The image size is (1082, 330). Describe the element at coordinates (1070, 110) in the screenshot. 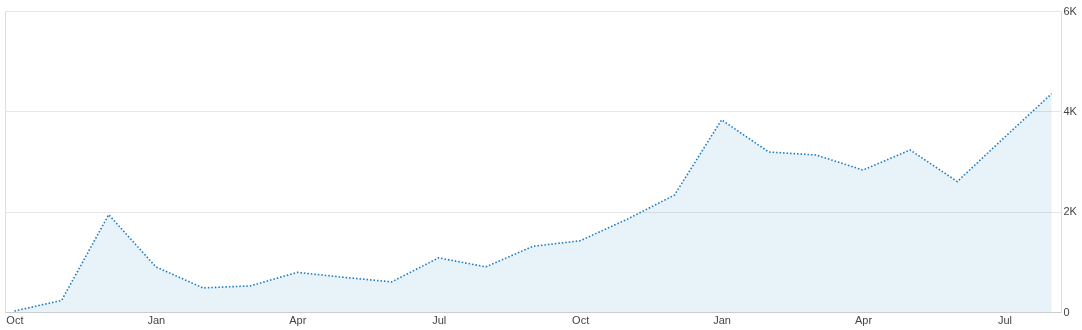

I see `y-tick-label: 4K` at that location.